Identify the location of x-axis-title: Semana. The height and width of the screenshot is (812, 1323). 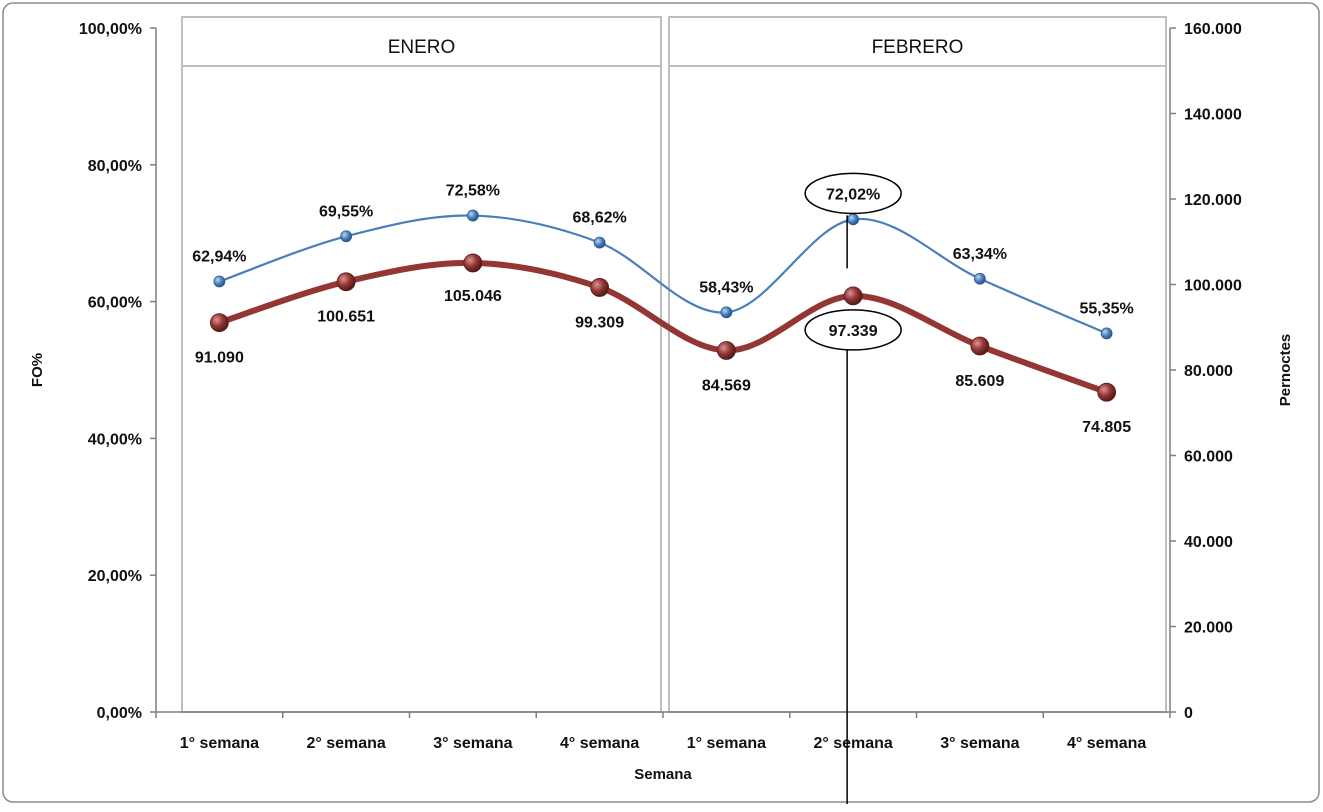
(663, 774).